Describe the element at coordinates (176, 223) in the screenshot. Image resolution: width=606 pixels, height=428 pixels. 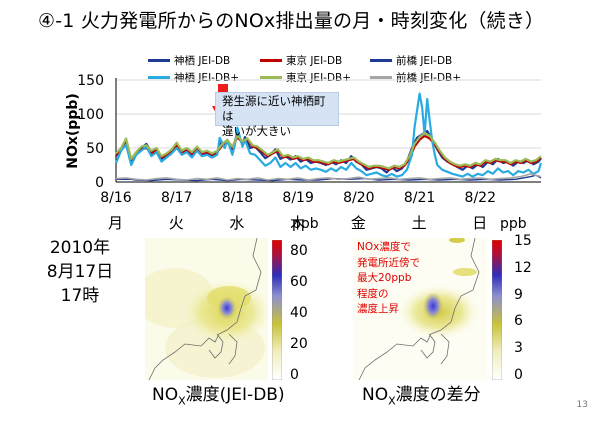
I see `day-of-week-label: 火` at that location.